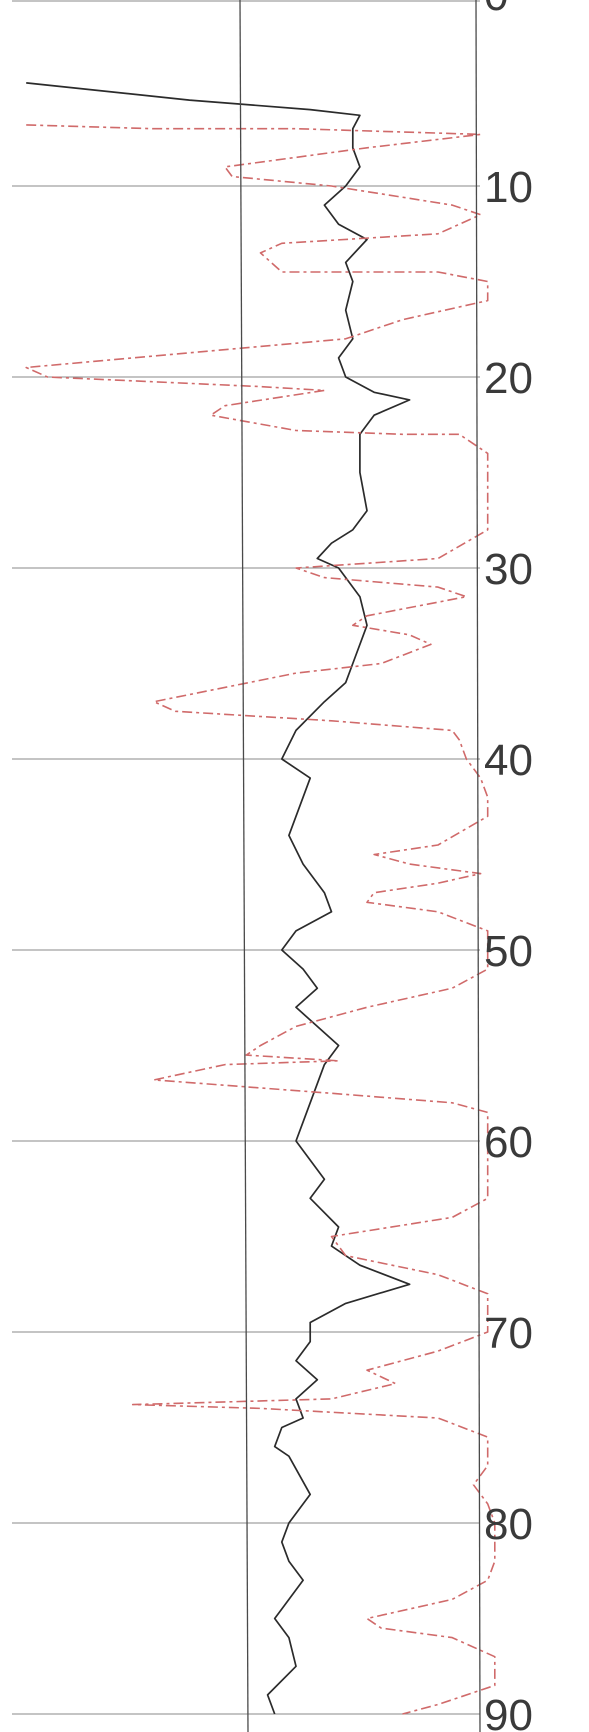 The width and height of the screenshot is (589, 1732). Describe the element at coordinates (508, 866) in the screenshot. I see `tick-label-layer: 10 20 30 40 50 60 70 80 90 0` at that location.